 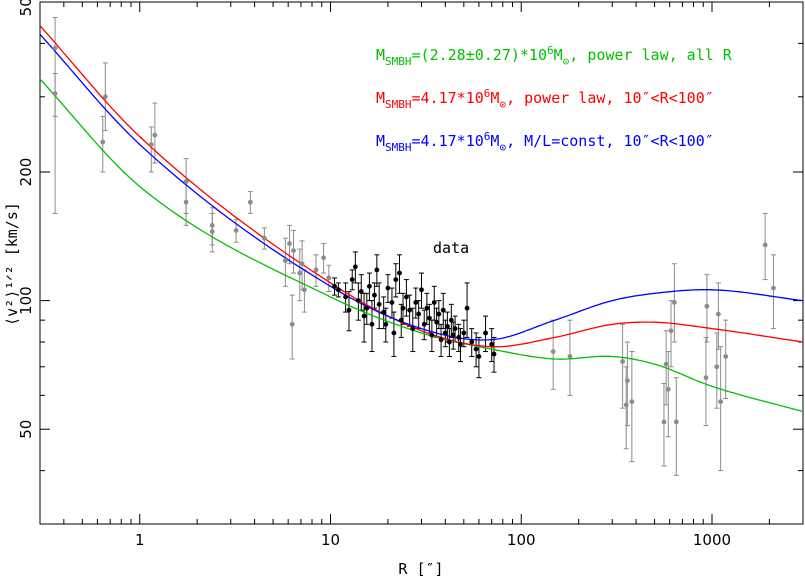 What do you see at coordinates (26, 429) in the screenshot?
I see `y-tick-label: 50` at bounding box center [26, 429].